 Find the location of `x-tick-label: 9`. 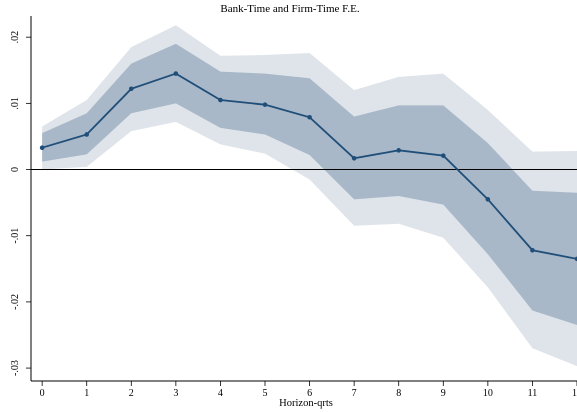

x-tick-label: 9 is located at coordinates (443, 393).